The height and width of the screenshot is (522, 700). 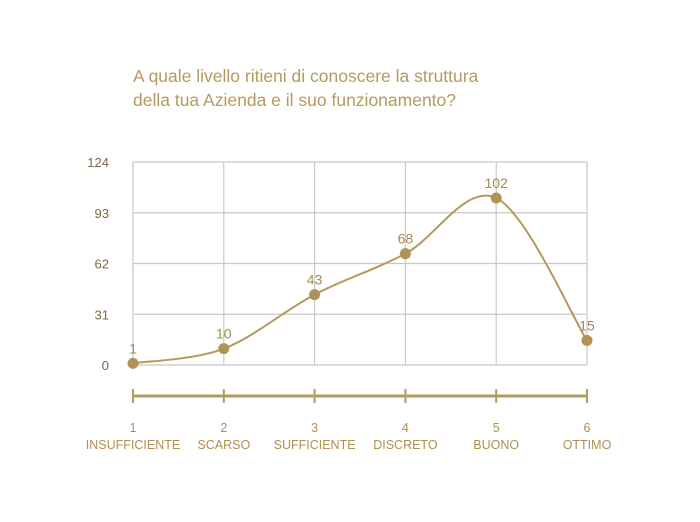 I want to click on x-tick-category-5: OTTIMO, so click(x=587, y=445).